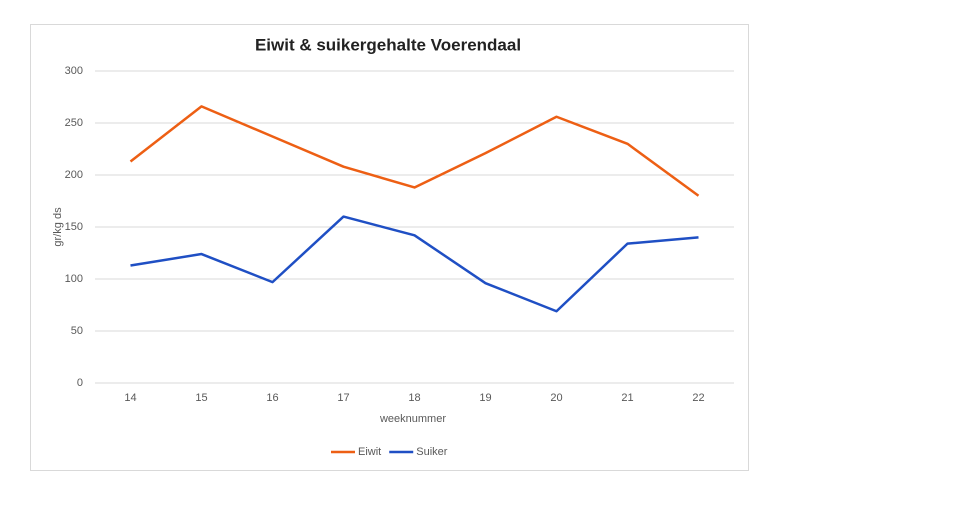  Describe the element at coordinates (556, 398) in the screenshot. I see `x-tick-label: 20` at that location.